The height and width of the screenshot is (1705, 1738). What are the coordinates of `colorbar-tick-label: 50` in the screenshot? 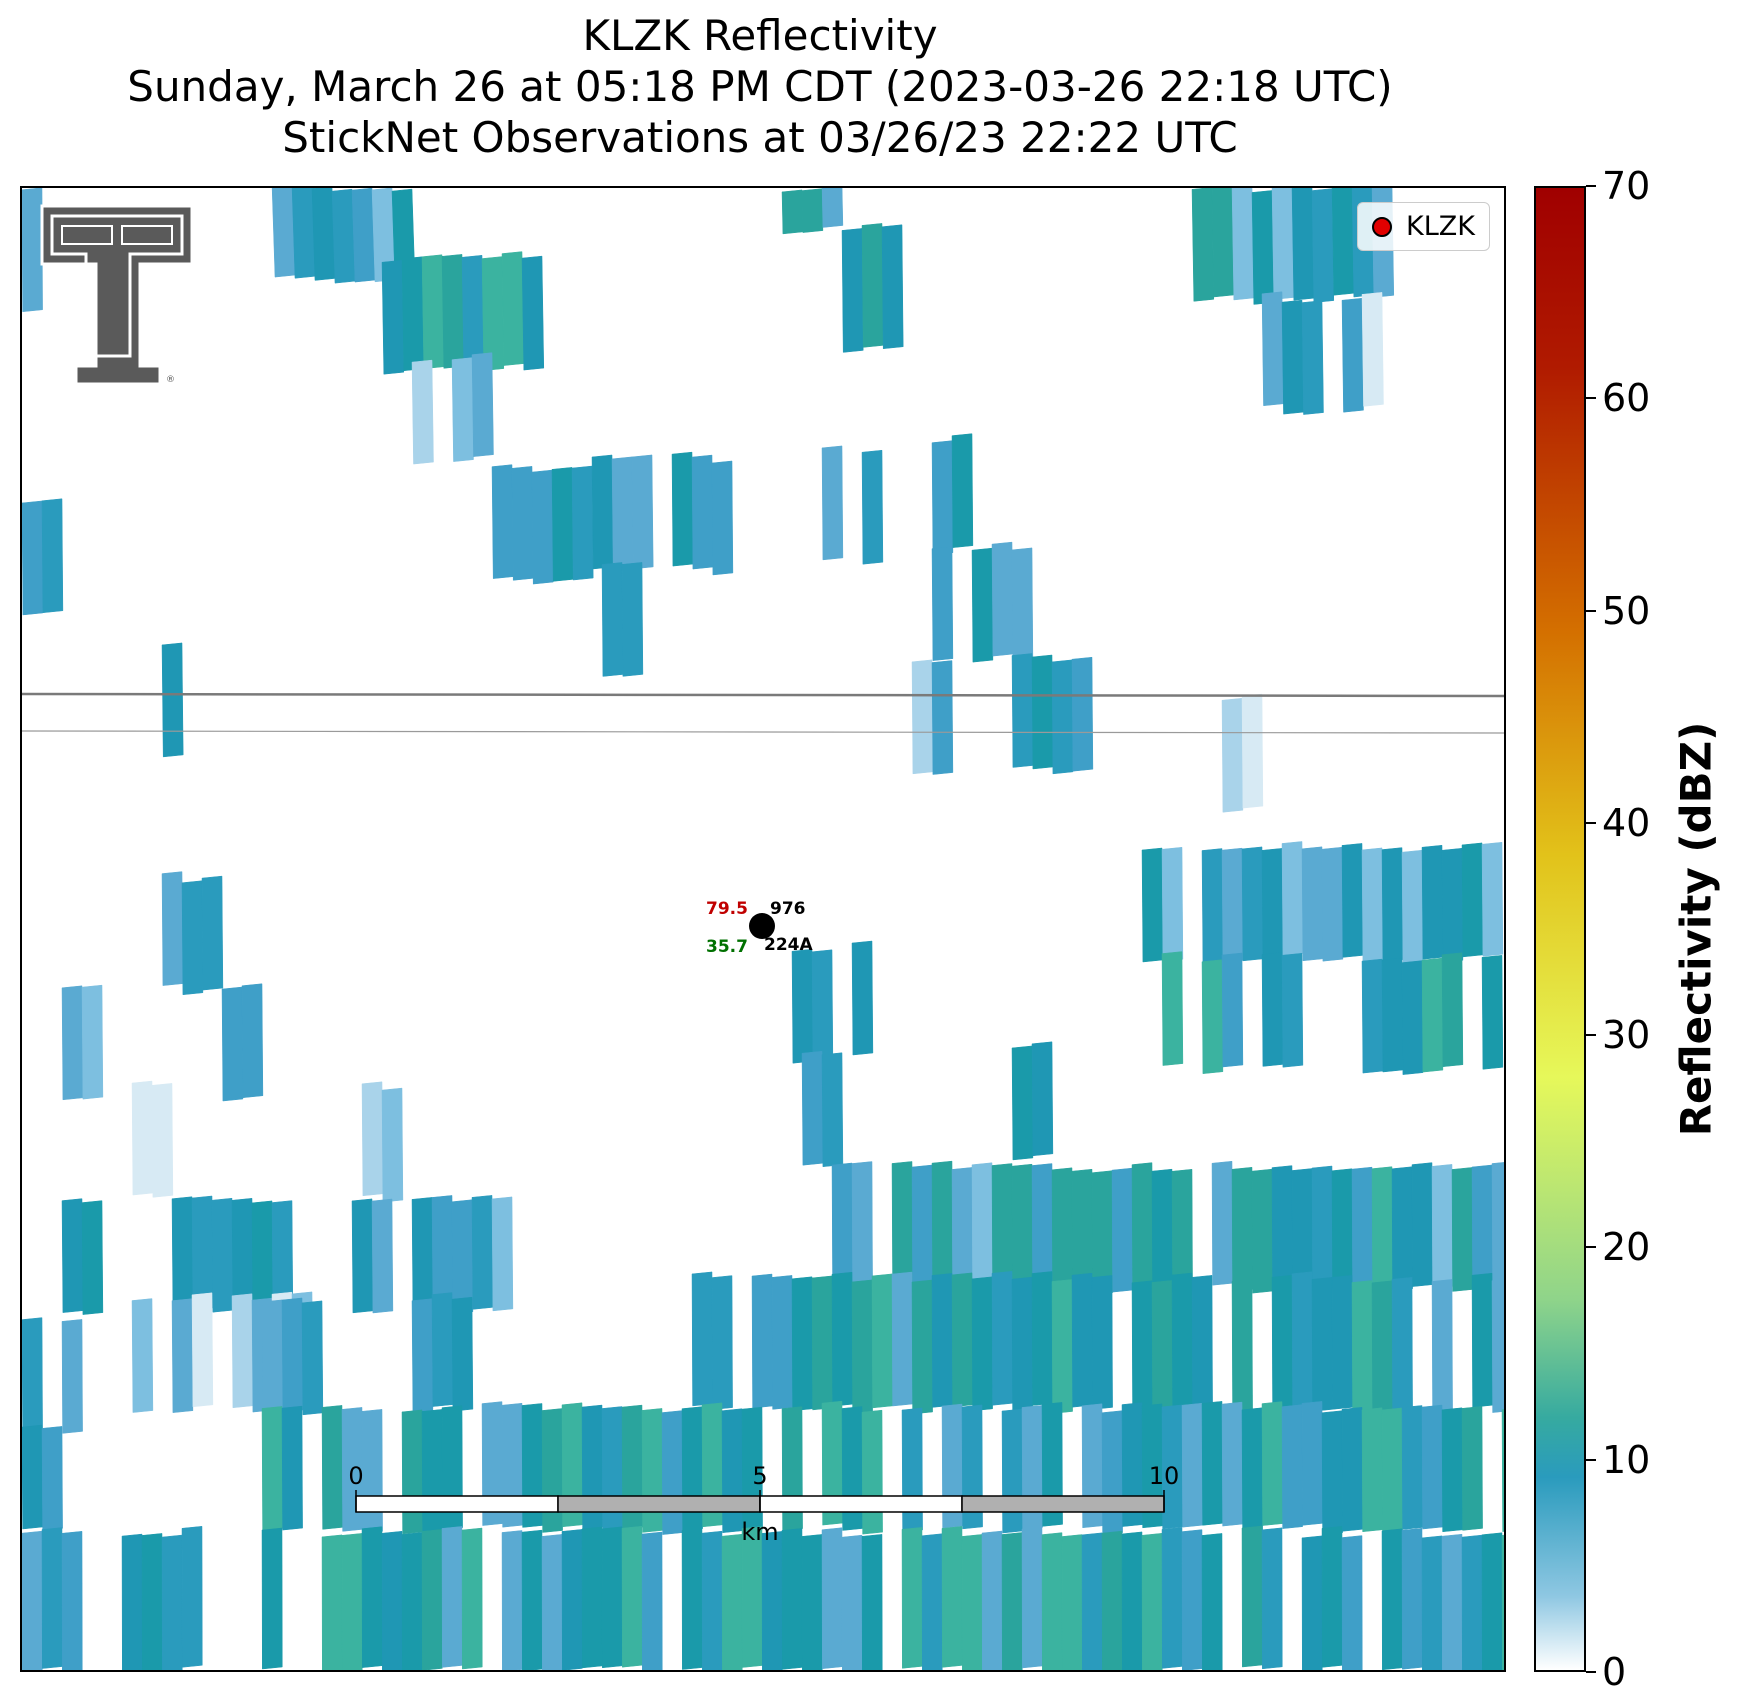 It's located at (1626, 610).